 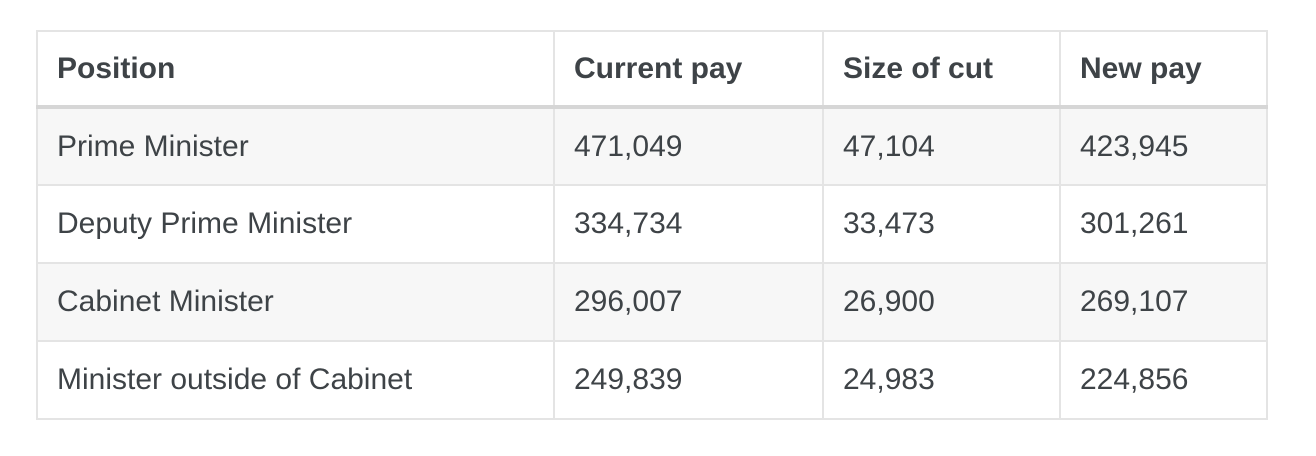 What do you see at coordinates (688, 302) in the screenshot?
I see `cell-current-pay: 296,007` at bounding box center [688, 302].